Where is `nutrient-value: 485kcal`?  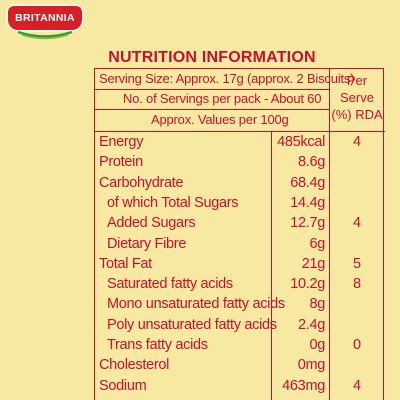 nutrient-value: 485kcal is located at coordinates (301, 142).